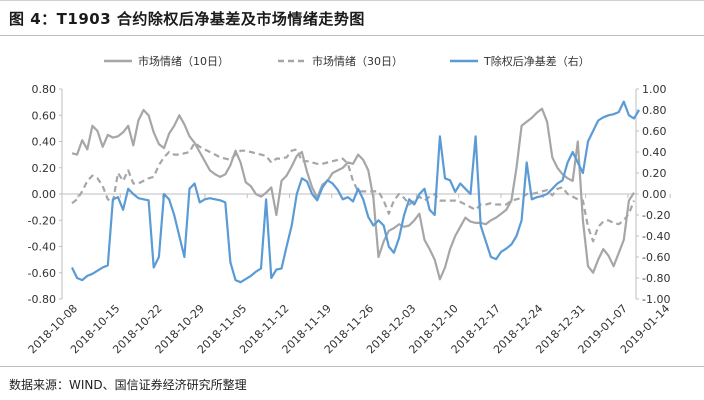 The width and height of the screenshot is (704, 400). What do you see at coordinates (44, 168) in the screenshot?
I see `left-tick-label: 0.20` at bounding box center [44, 168].